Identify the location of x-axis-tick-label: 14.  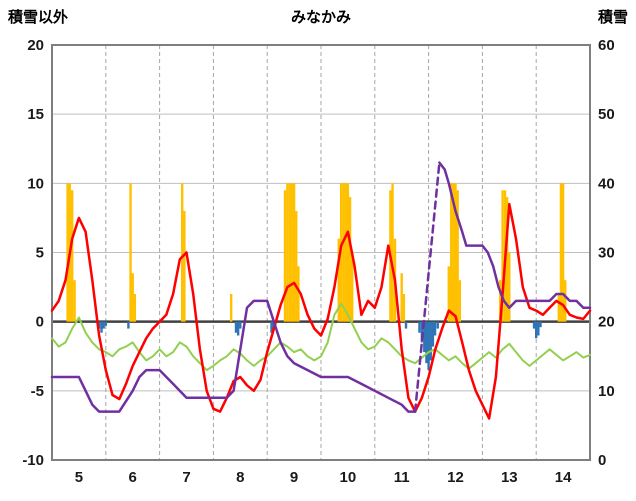
(563, 477).